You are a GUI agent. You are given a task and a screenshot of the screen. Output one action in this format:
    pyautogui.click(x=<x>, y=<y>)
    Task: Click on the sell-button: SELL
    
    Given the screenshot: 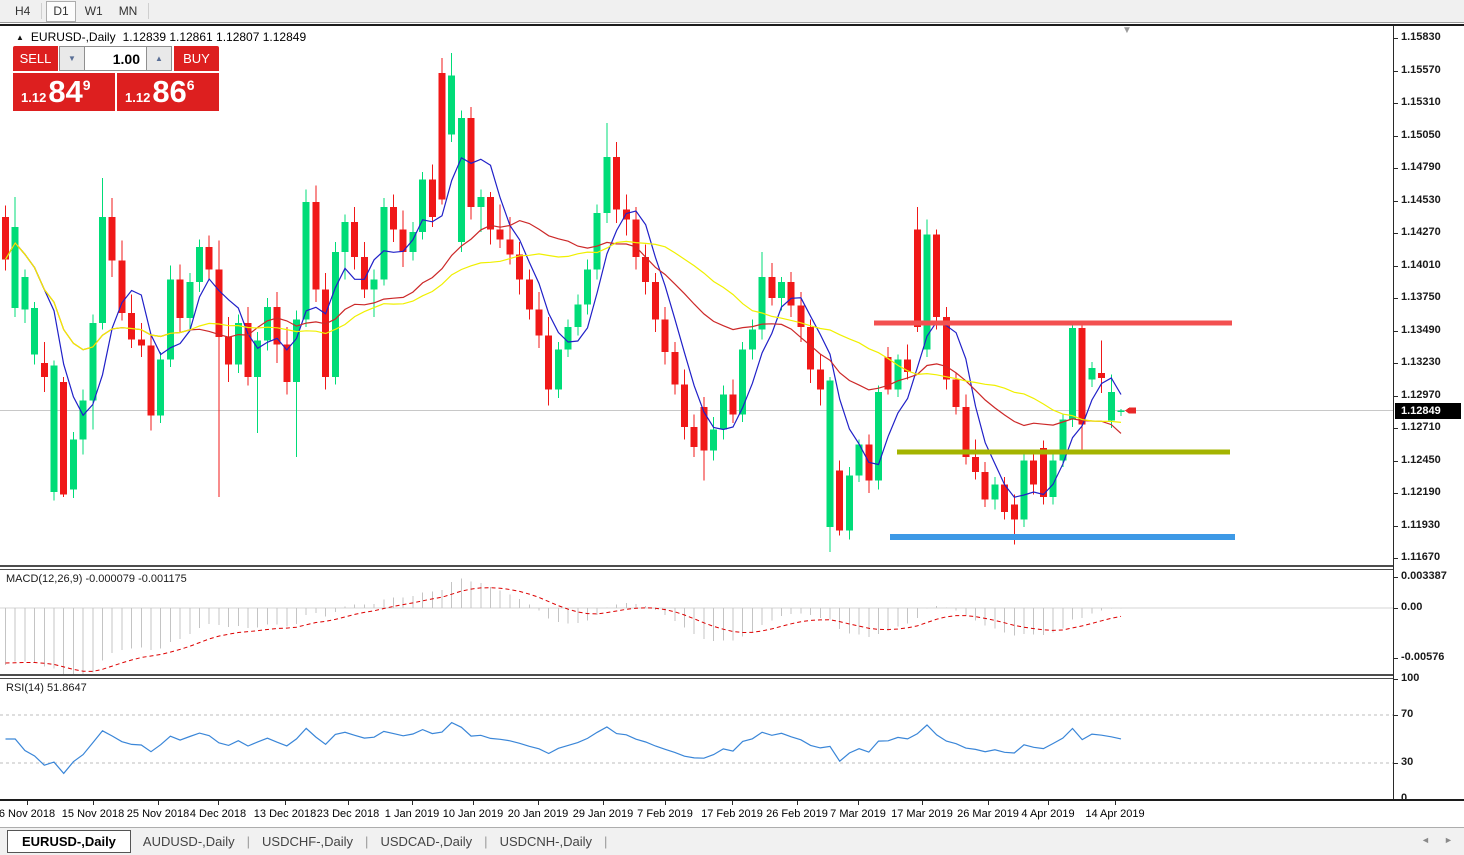 What is the action you would take?
    pyautogui.click(x=35, y=58)
    